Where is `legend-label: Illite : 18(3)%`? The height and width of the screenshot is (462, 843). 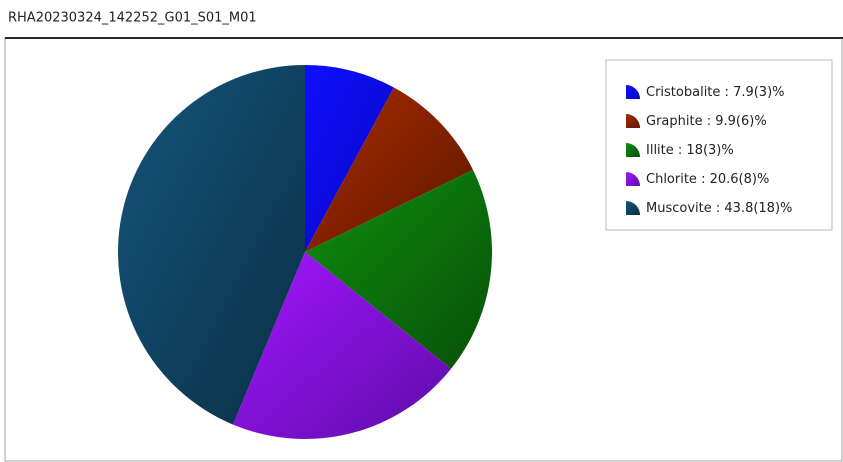
legend-label: Illite : 18(3)% is located at coordinates (690, 150).